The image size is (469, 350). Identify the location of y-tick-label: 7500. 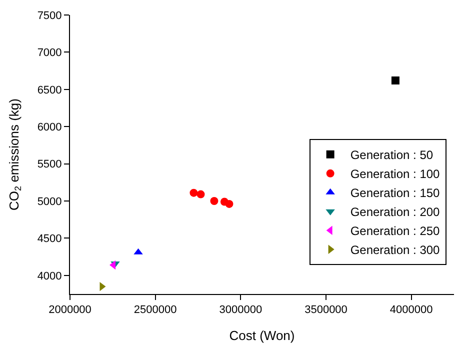
(49, 16).